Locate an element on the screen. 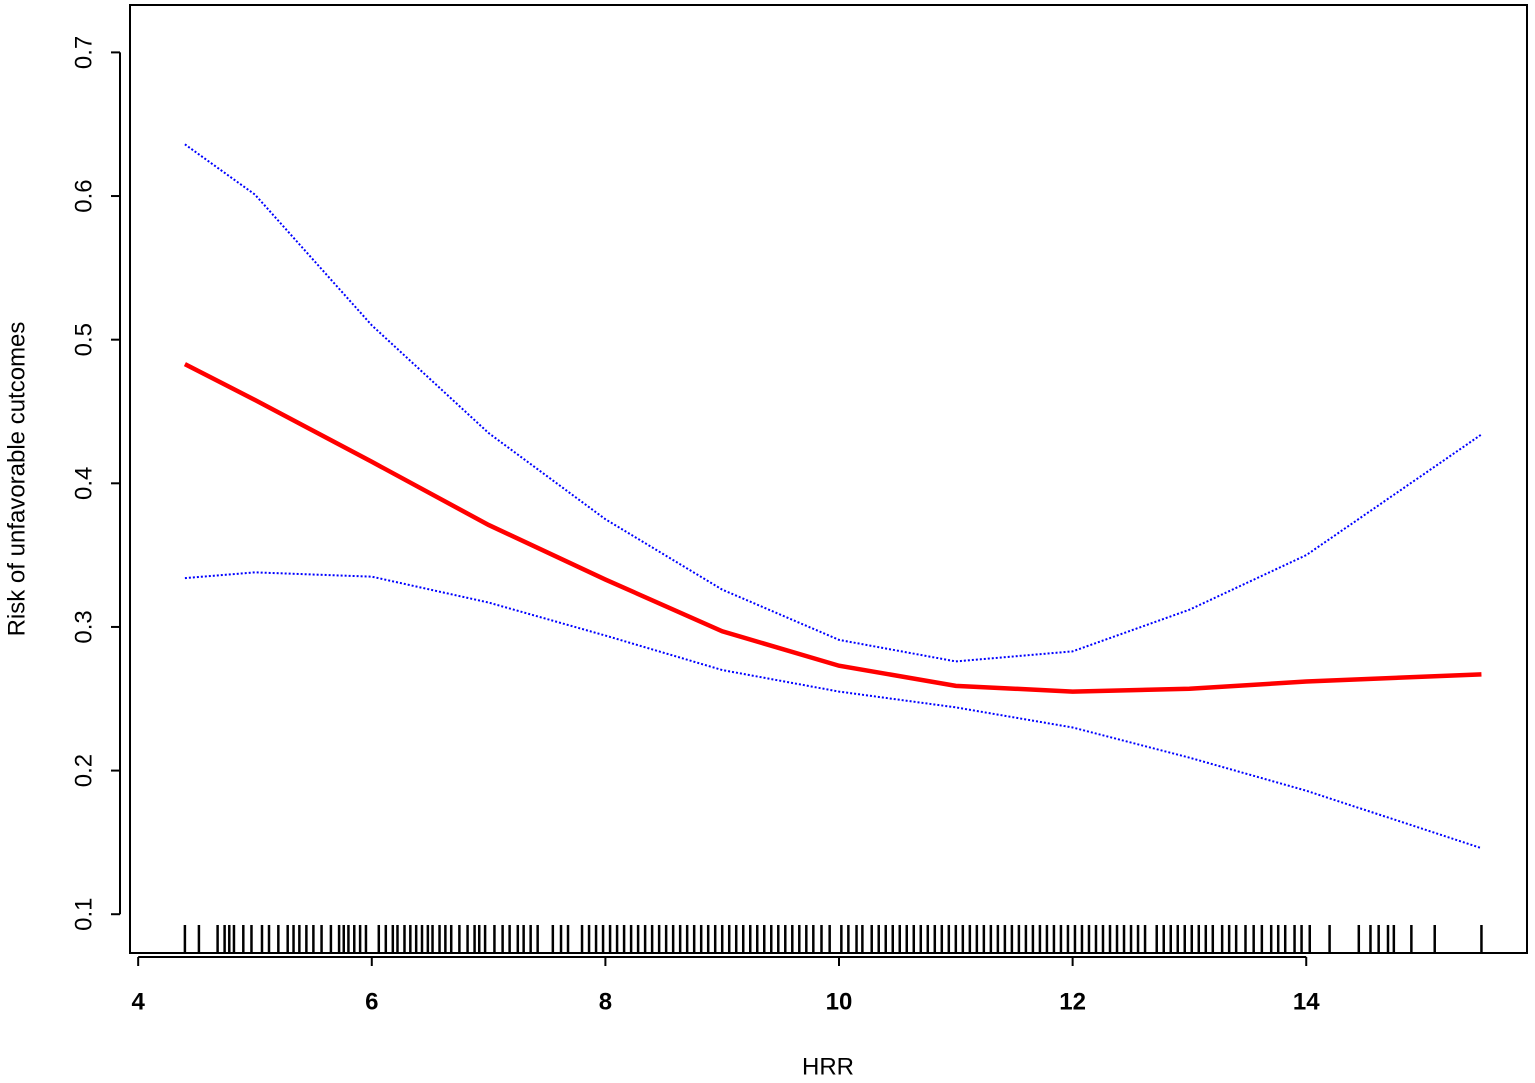 The height and width of the screenshot is (1083, 1535). y-tick-label: 0.4 is located at coordinates (83, 483).